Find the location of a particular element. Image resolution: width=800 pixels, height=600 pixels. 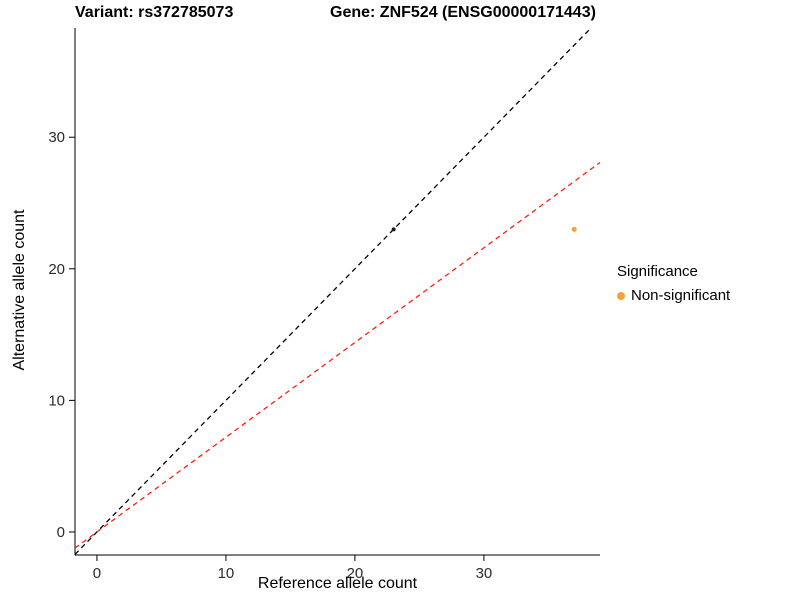

y-axis-label: Alternative allele count is located at coordinates (19, 290).